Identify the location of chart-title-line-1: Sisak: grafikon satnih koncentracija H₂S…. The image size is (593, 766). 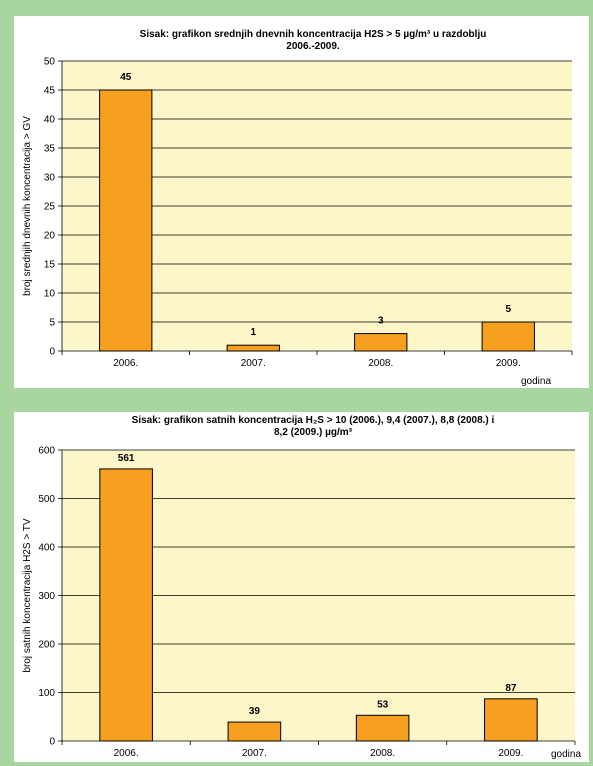
(313, 420).